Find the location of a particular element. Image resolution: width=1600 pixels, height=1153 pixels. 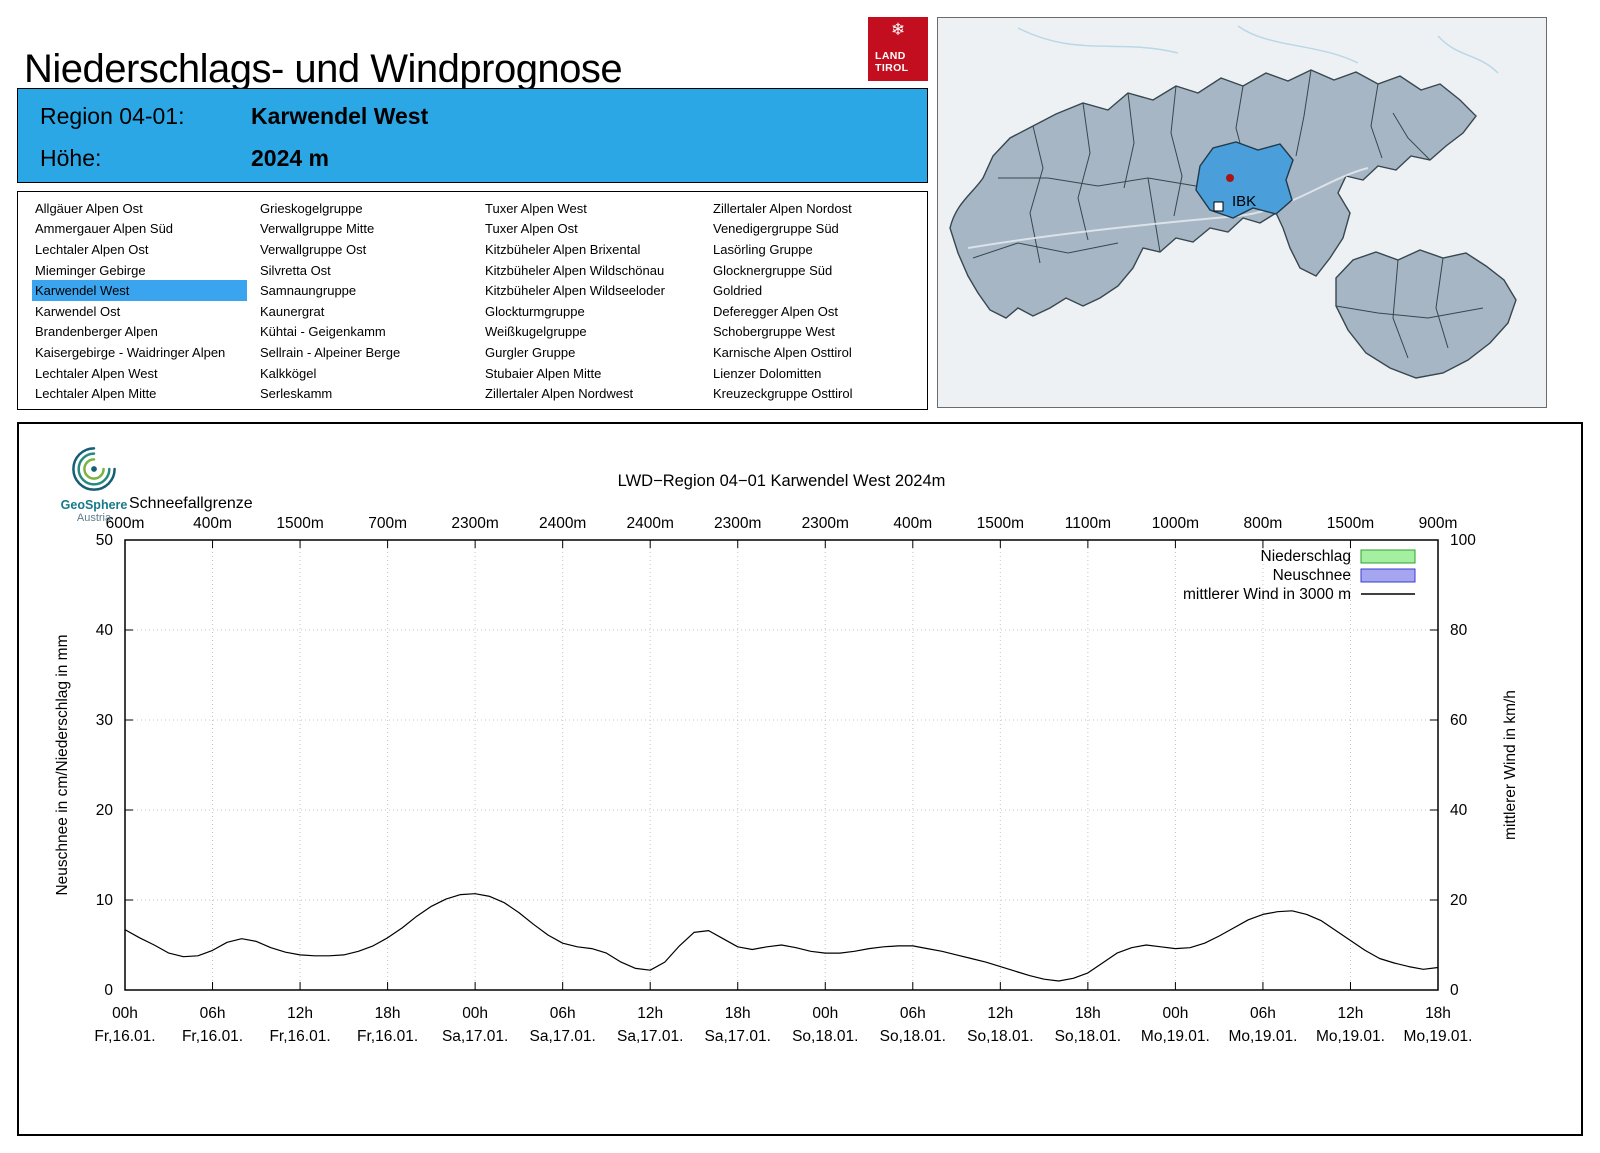

region-list-item: Mieminger Gebirge is located at coordinates (90, 270).